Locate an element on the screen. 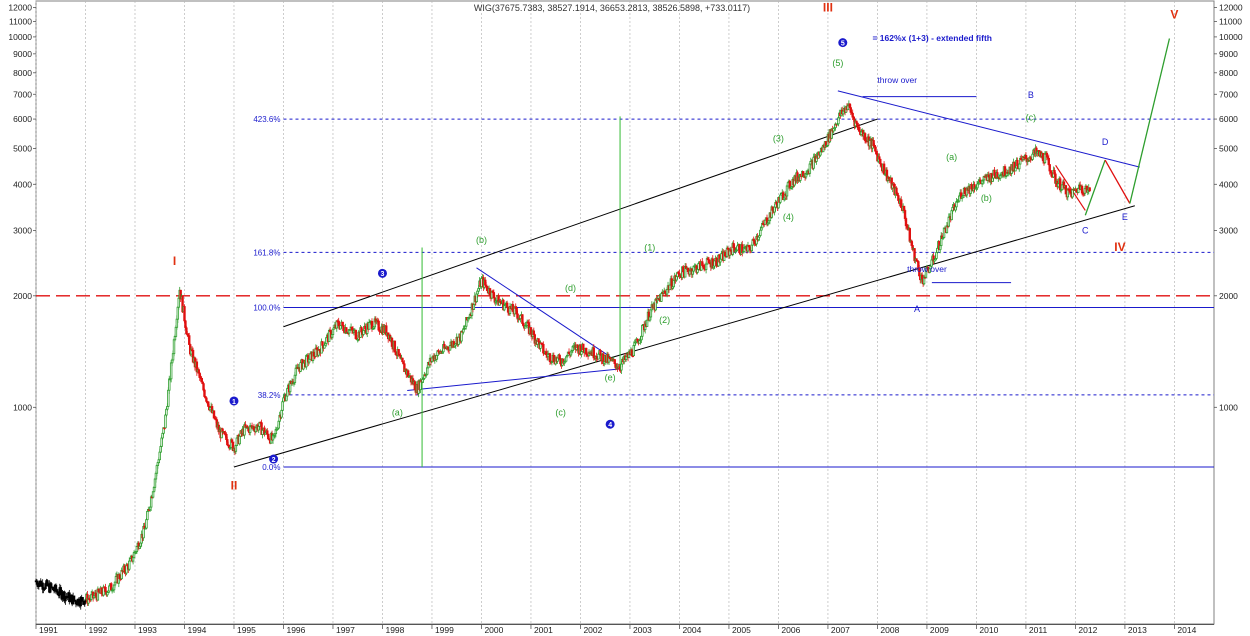 The width and height of the screenshot is (1250, 636). fib-level-label: 0.0% is located at coordinates (271, 467).